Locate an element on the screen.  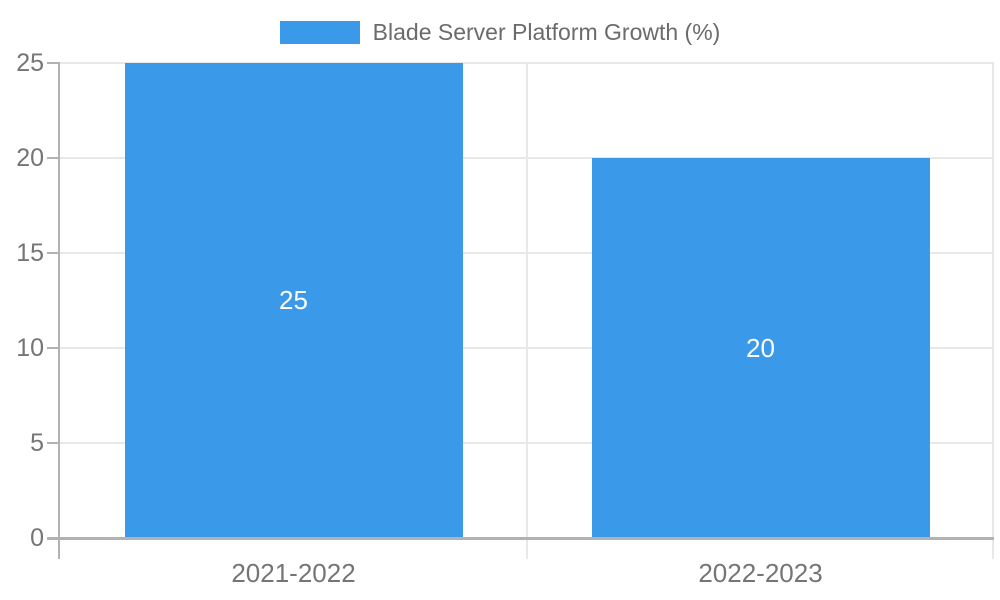
bar-value-label: 25 is located at coordinates (293, 300).